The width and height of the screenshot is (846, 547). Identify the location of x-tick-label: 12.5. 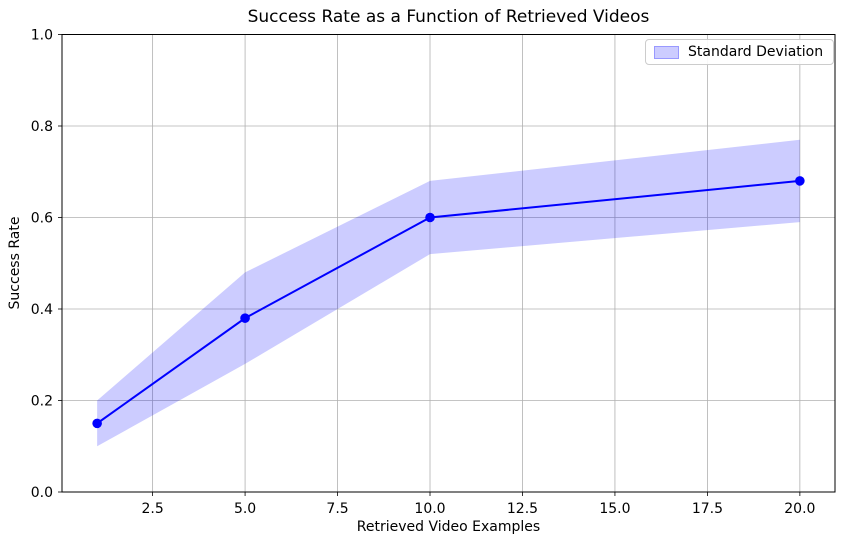
(522, 509).